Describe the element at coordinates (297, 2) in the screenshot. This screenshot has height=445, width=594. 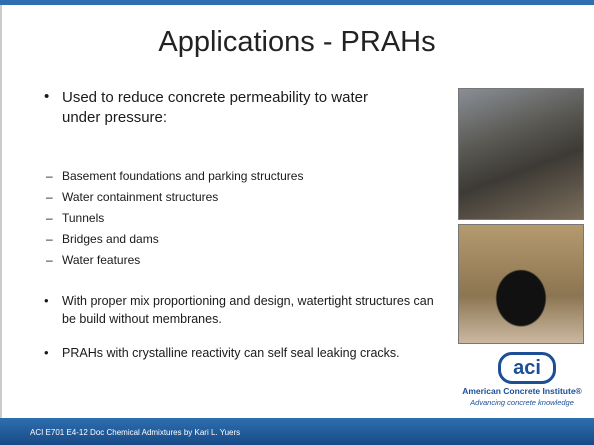
I see `top-band` at that location.